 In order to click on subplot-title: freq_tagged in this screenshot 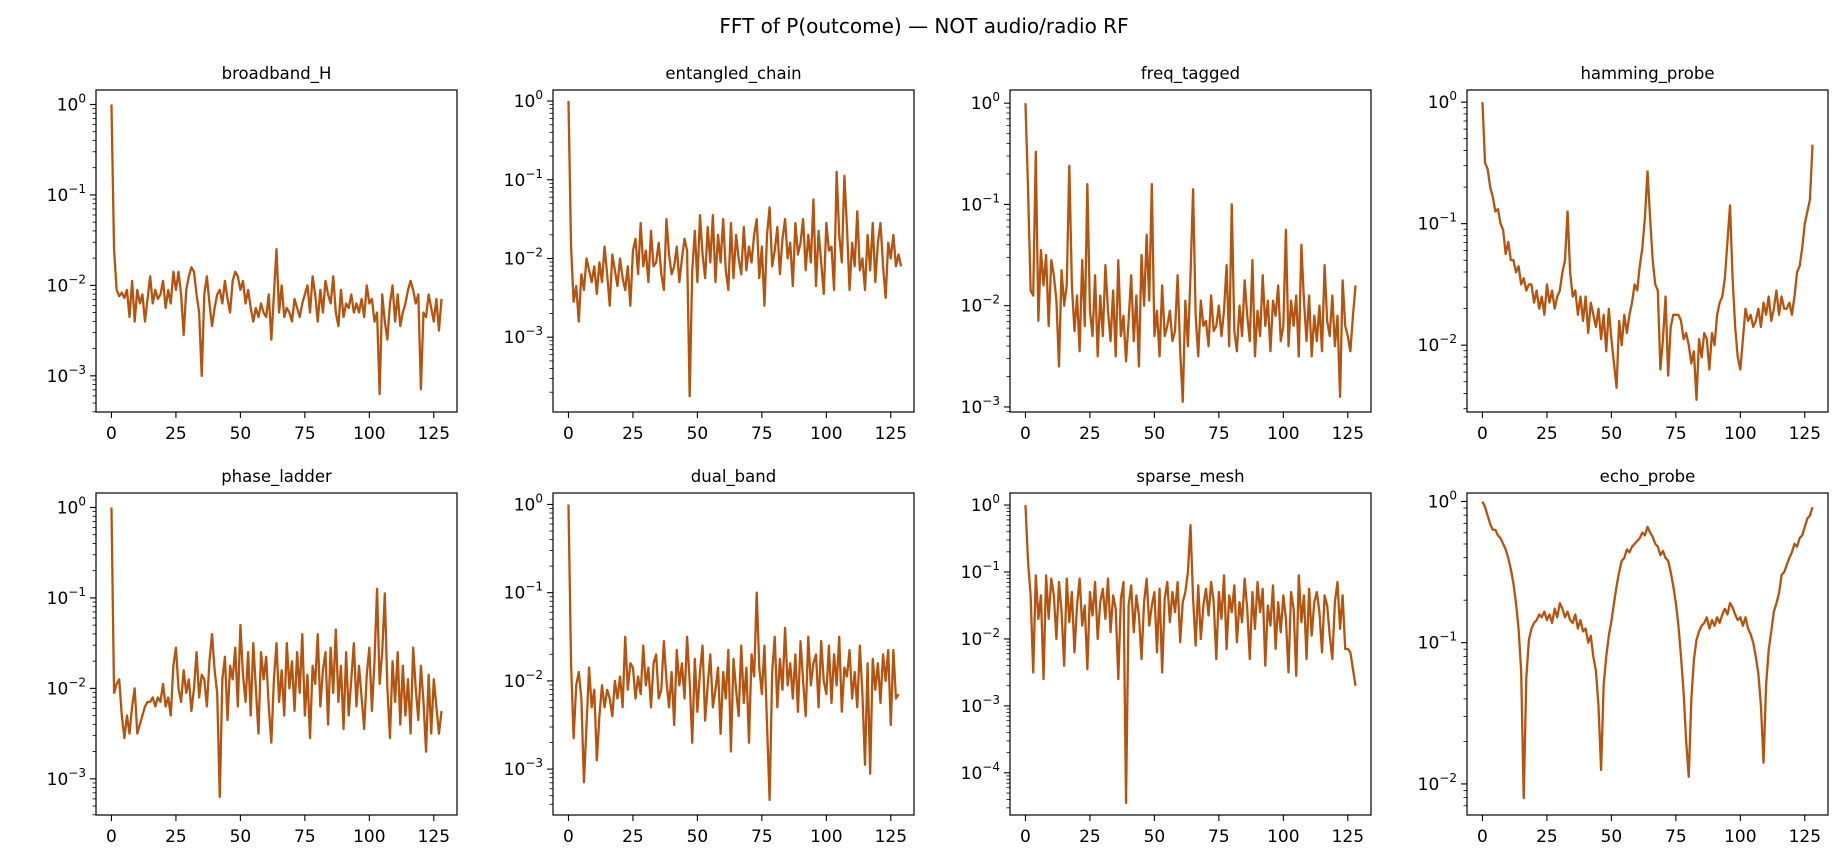, I will do `click(1190, 74)`.